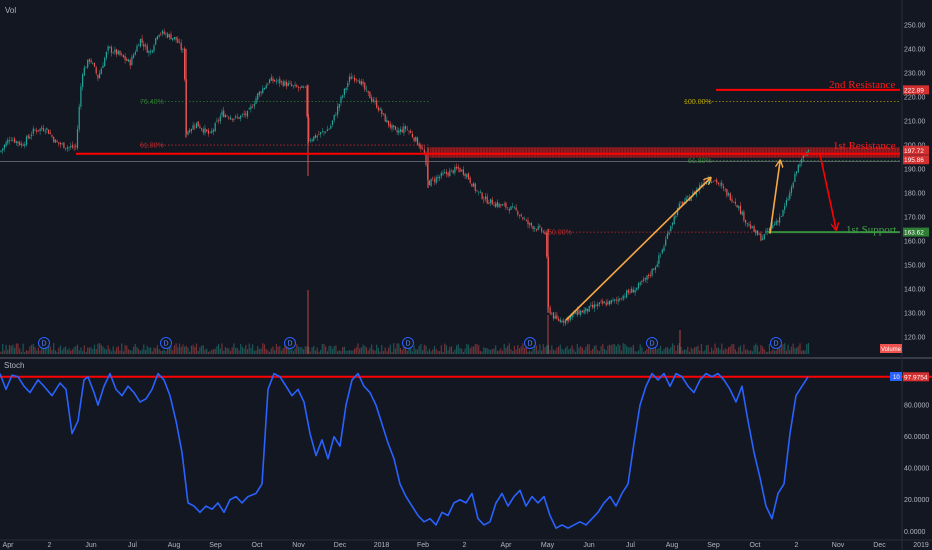  What do you see at coordinates (896, 376) in the screenshot?
I see `stoch-interval-tag` at bounding box center [896, 376].